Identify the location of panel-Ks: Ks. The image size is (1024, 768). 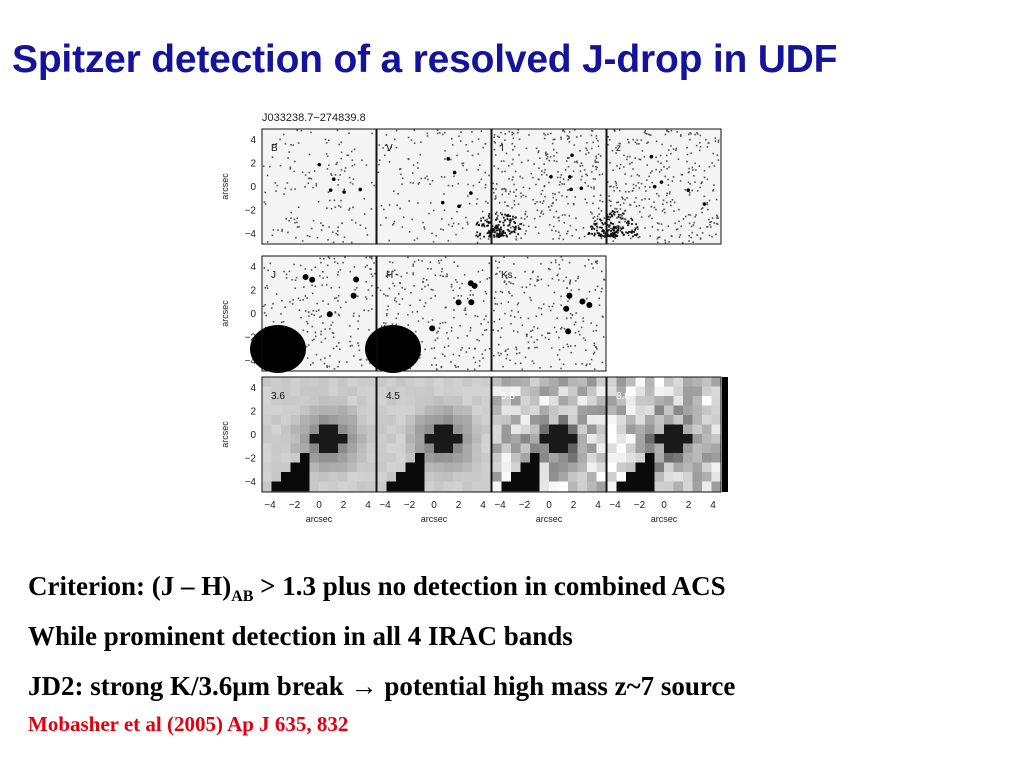
(549, 313).